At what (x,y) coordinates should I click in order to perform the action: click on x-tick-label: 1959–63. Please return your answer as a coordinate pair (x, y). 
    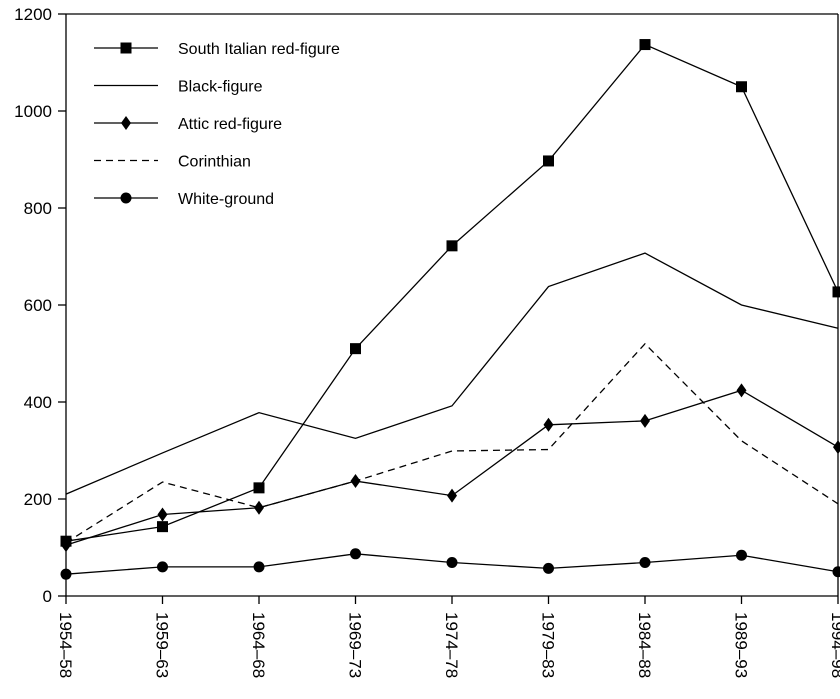
    Looking at the image, I should click on (162, 645).